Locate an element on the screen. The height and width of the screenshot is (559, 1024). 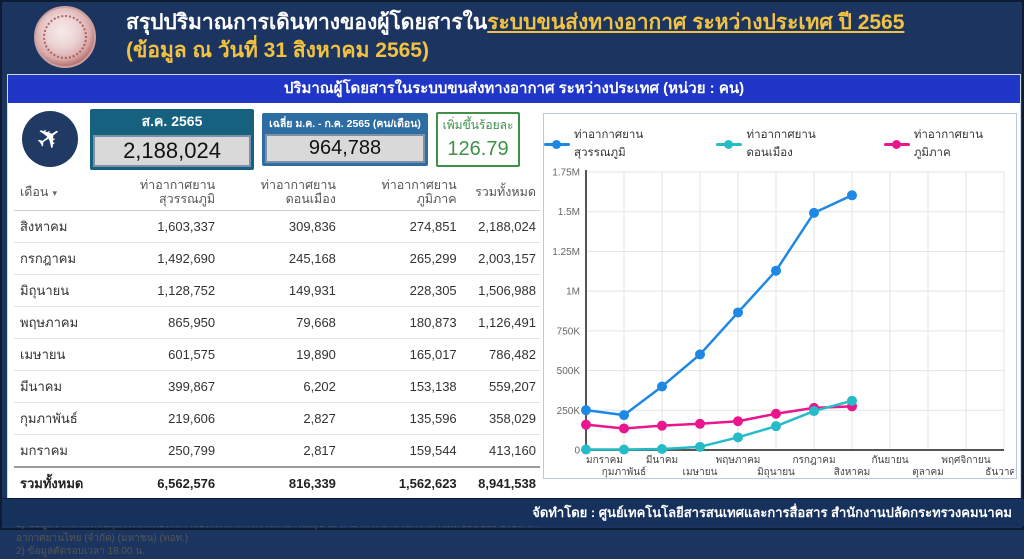
table-cell: 358,029 is located at coordinates (500, 418).